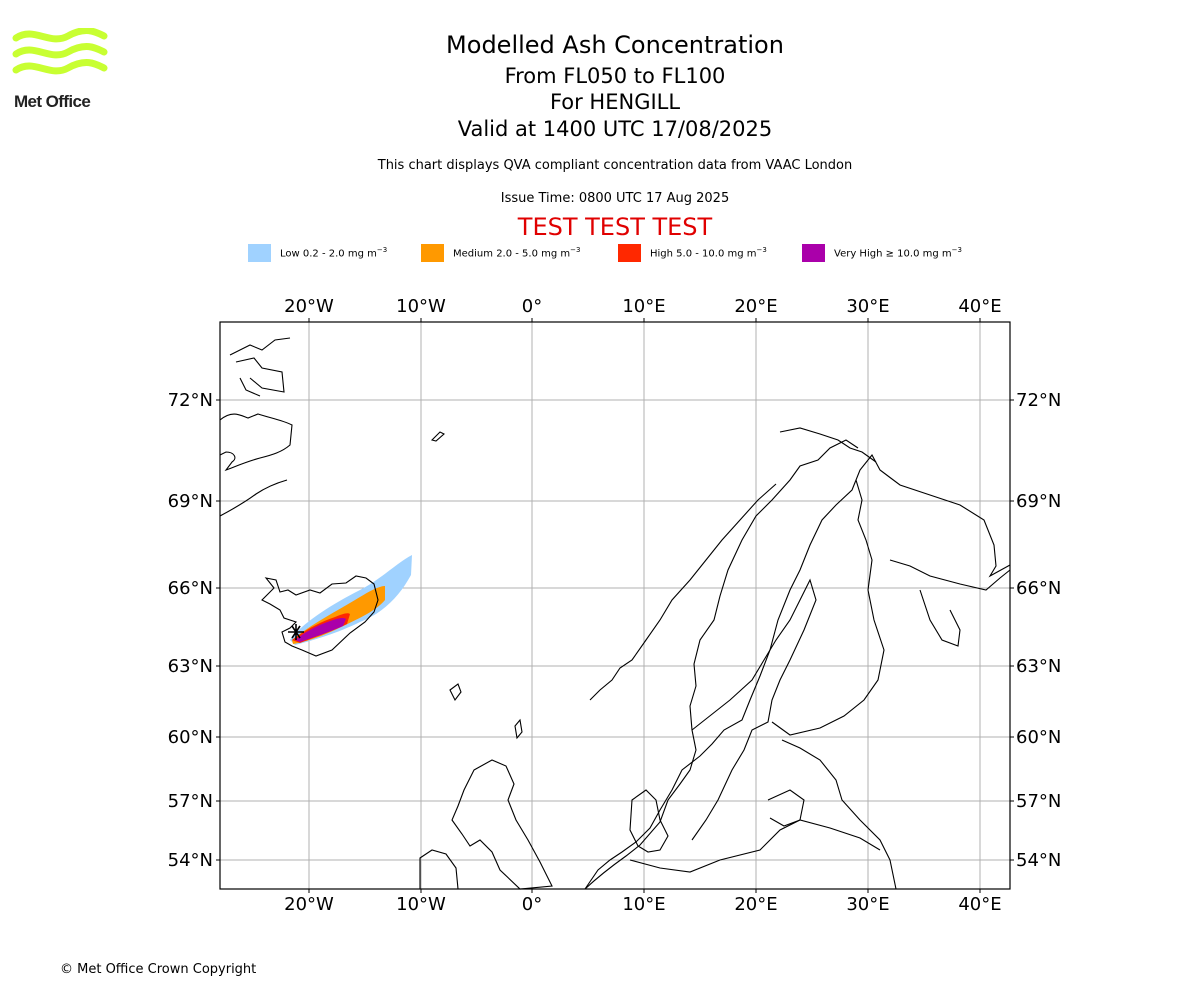 Image resolution: width=1200 pixels, height=1000 pixels. What do you see at coordinates (661, 254) in the screenshot?
I see `legend-name: High` at bounding box center [661, 254].